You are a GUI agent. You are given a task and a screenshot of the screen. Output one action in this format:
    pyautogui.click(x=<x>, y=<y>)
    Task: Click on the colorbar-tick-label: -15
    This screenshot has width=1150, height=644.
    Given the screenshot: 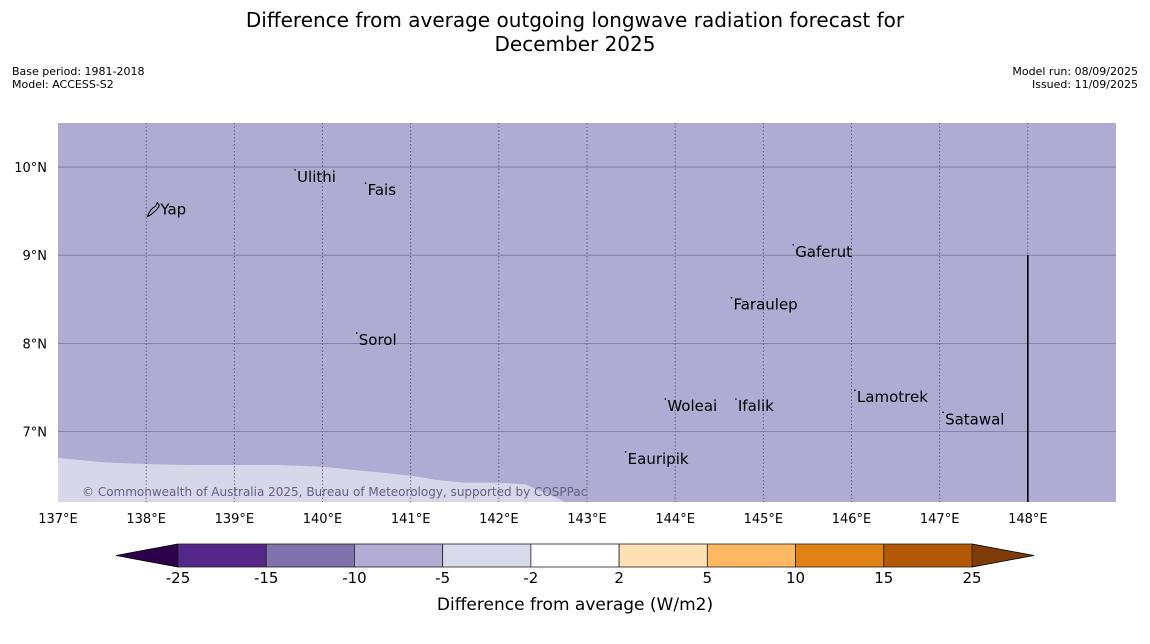 What is the action you would take?
    pyautogui.click(x=266, y=578)
    